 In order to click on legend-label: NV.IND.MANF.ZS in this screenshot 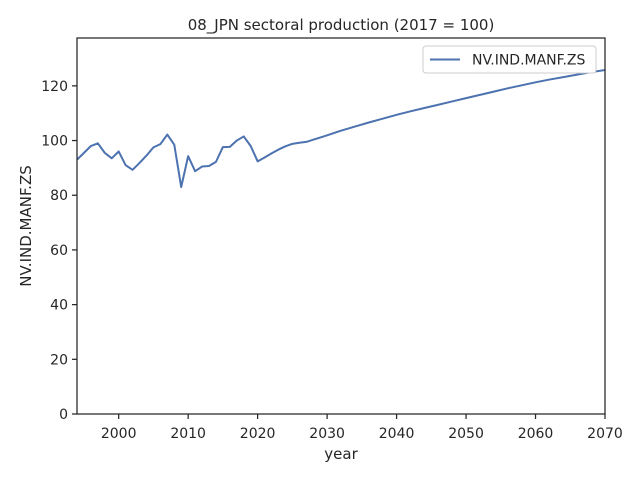, I will do `click(529, 61)`.